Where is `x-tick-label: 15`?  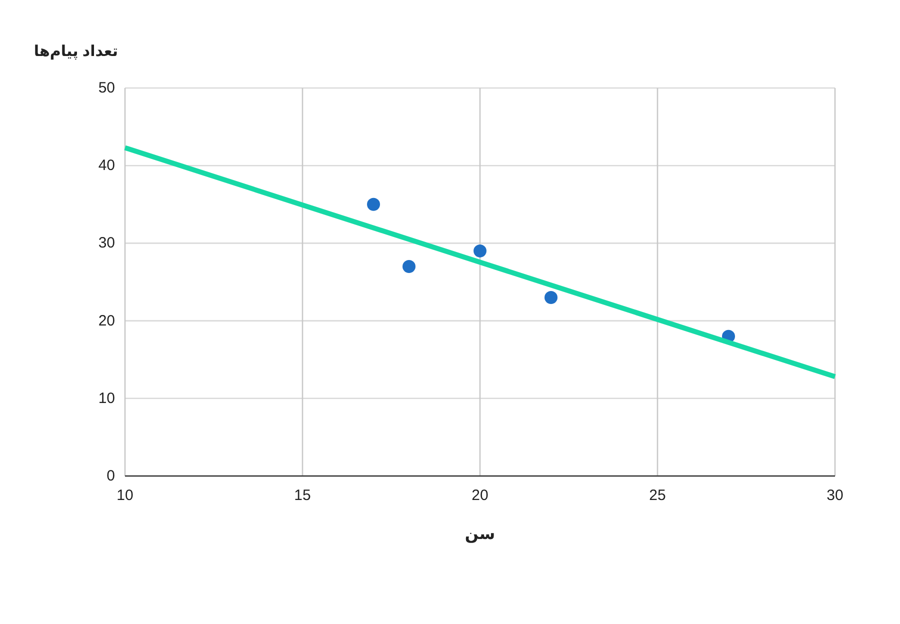 x-tick-label: 15 is located at coordinates (302, 495).